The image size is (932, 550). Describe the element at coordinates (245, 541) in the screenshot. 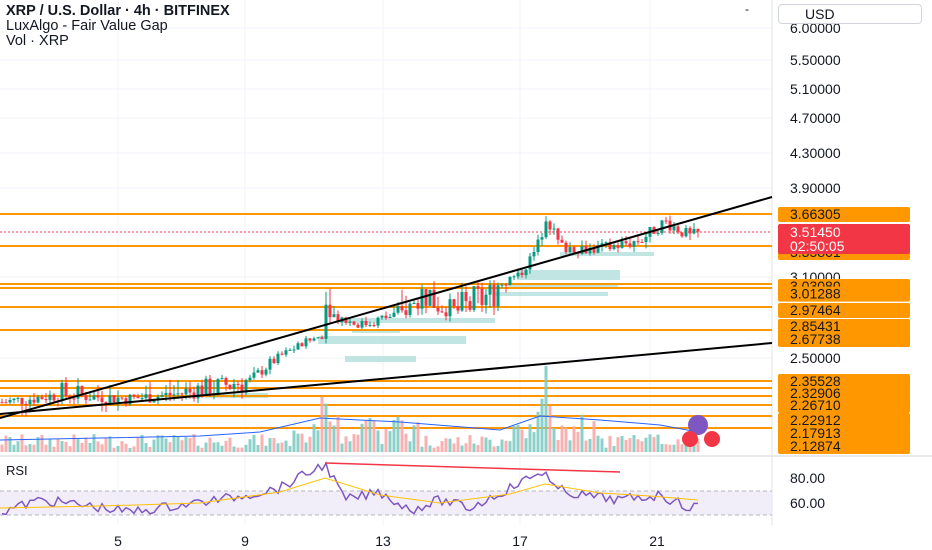

I see `time-tick: 9` at that location.